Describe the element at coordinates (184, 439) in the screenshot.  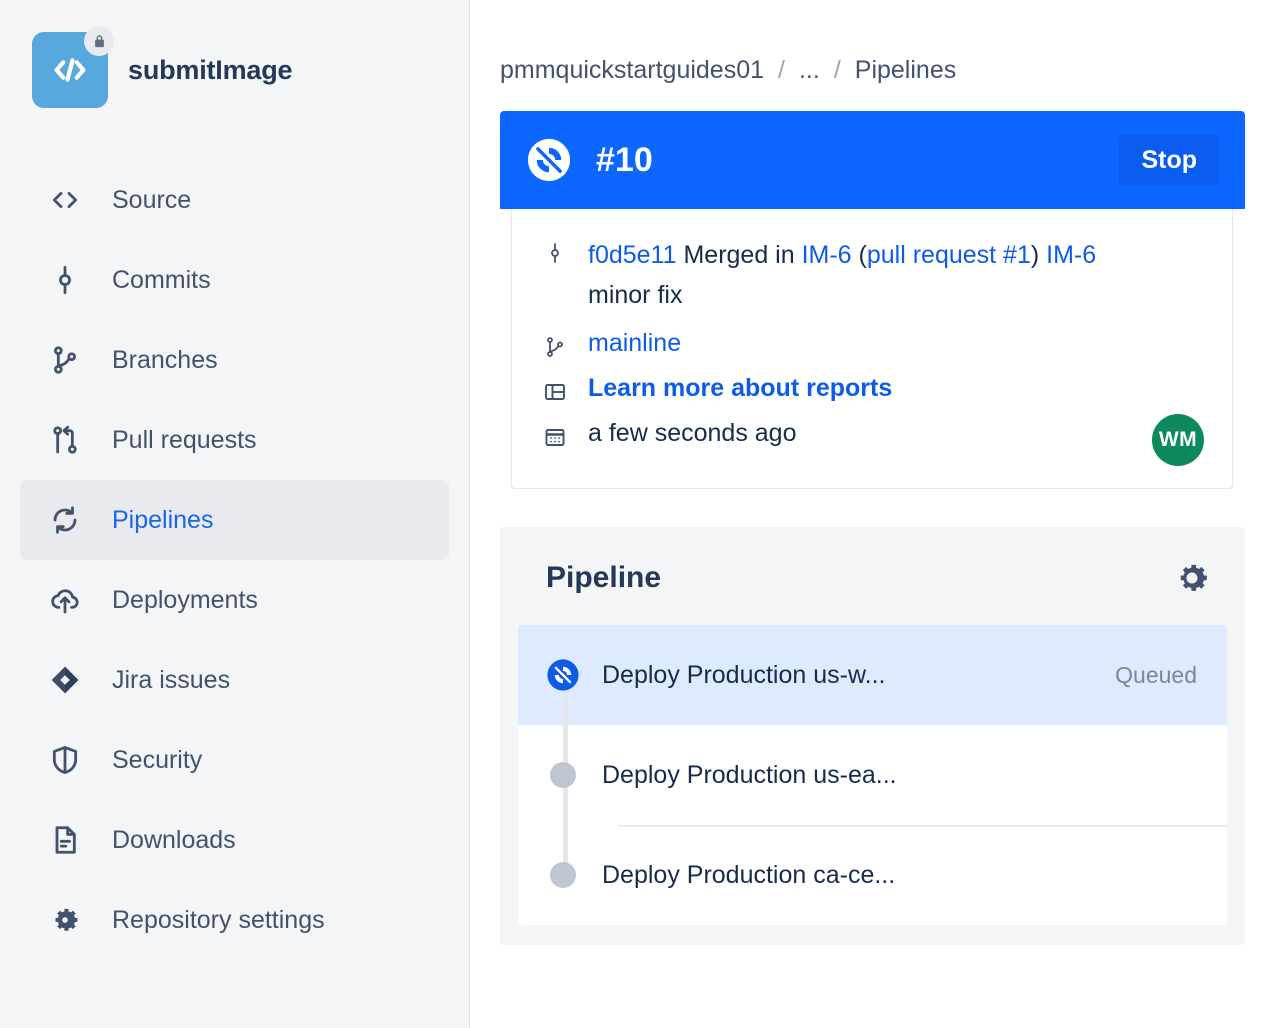
I see `sidebar-item-label: Pull requests` at that location.